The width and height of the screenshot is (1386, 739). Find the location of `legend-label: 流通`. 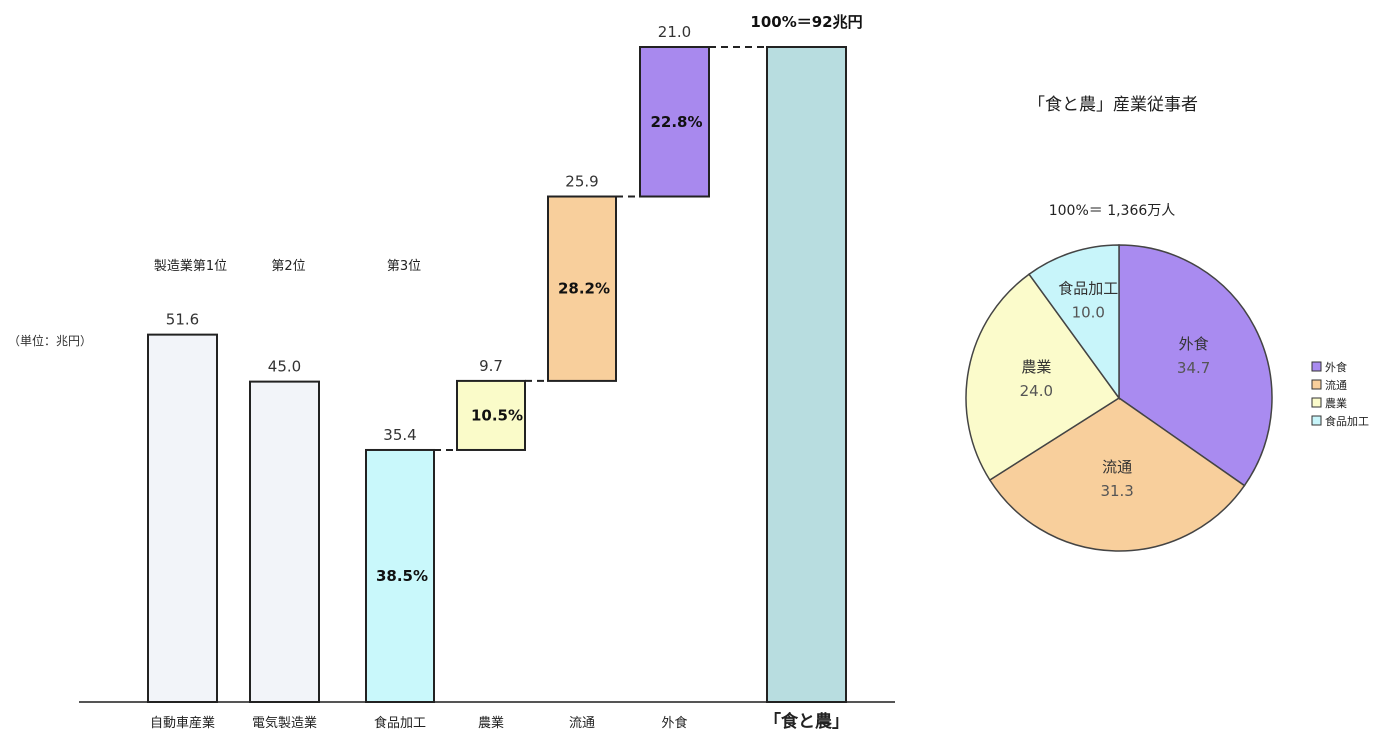

legend-label: 流通 is located at coordinates (1336, 385).